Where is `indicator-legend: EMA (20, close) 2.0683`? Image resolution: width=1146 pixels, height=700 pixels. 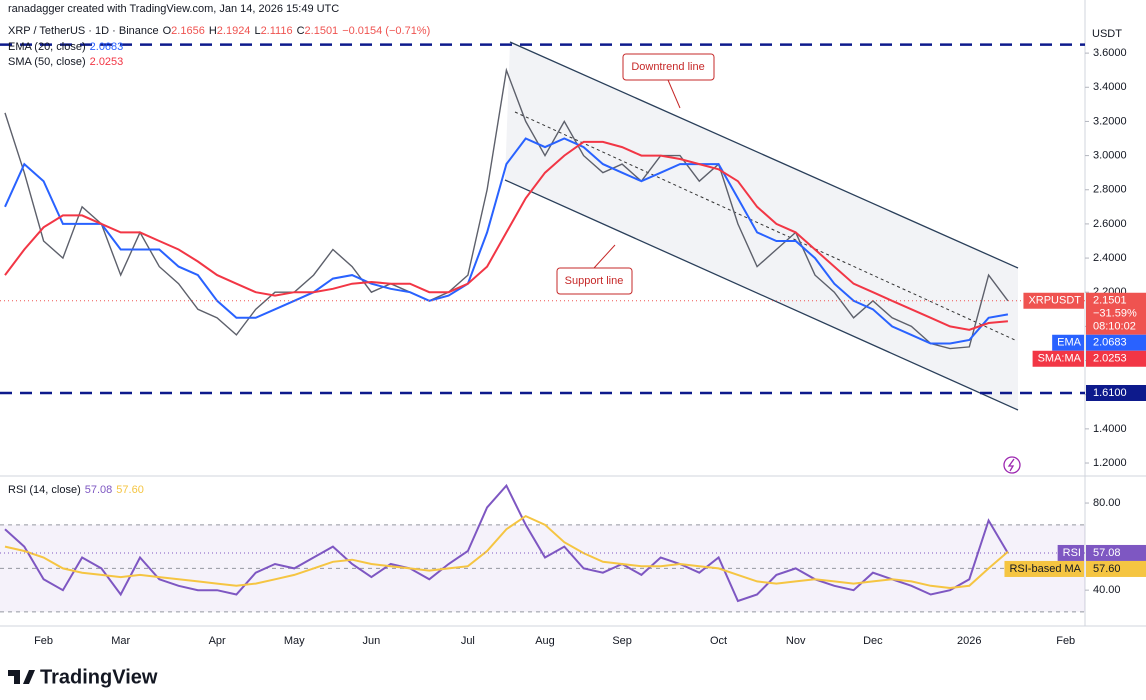 indicator-legend: EMA (20, close) 2.0683 is located at coordinates (67, 47).